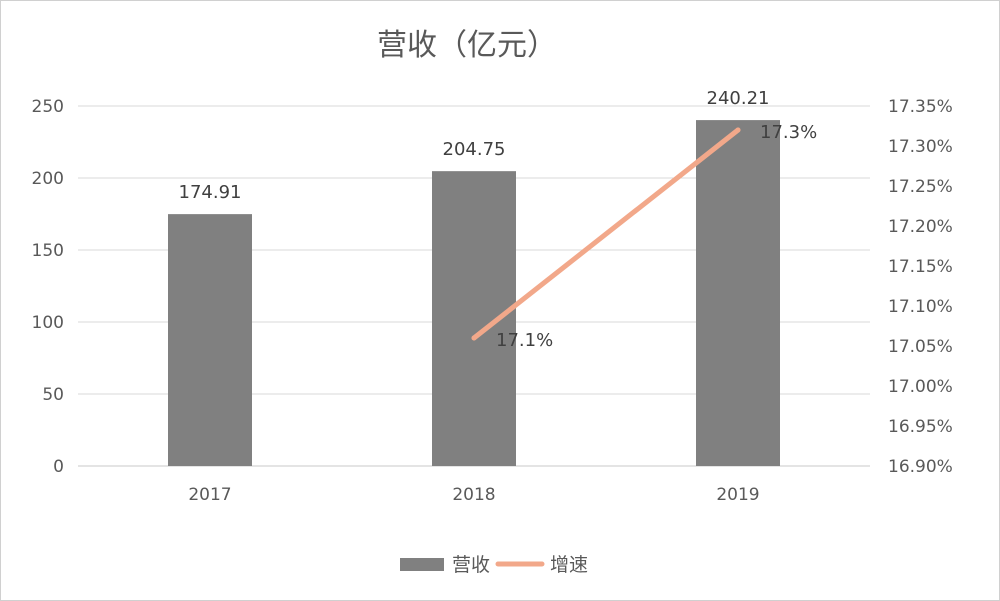 Image resolution: width=1000 pixels, height=601 pixels. What do you see at coordinates (53, 395) in the screenshot?
I see `y-left-tick-label: 50` at bounding box center [53, 395].